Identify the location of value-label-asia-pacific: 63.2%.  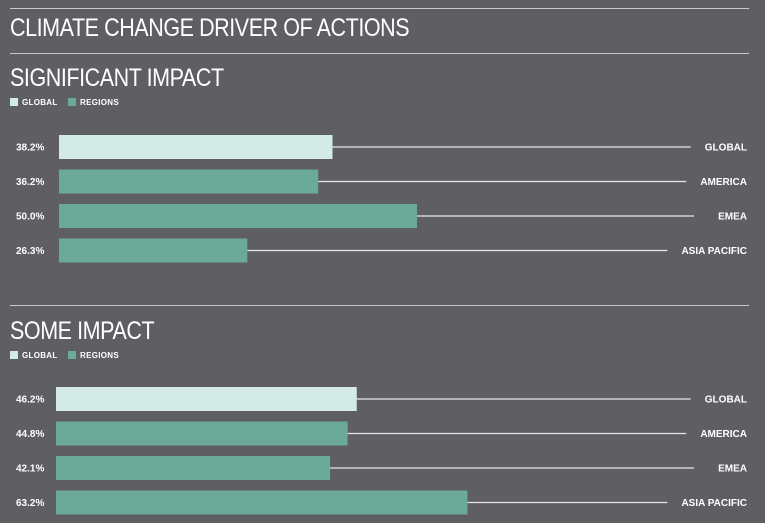
(30, 503).